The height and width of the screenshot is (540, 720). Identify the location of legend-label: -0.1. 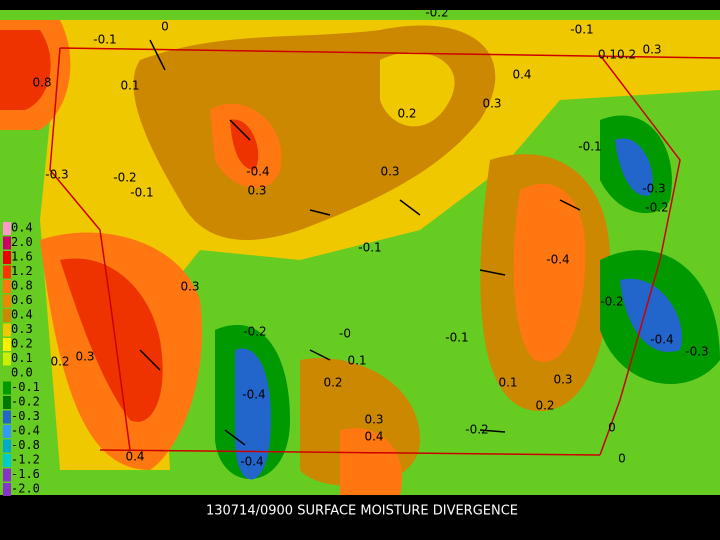
(25, 387).